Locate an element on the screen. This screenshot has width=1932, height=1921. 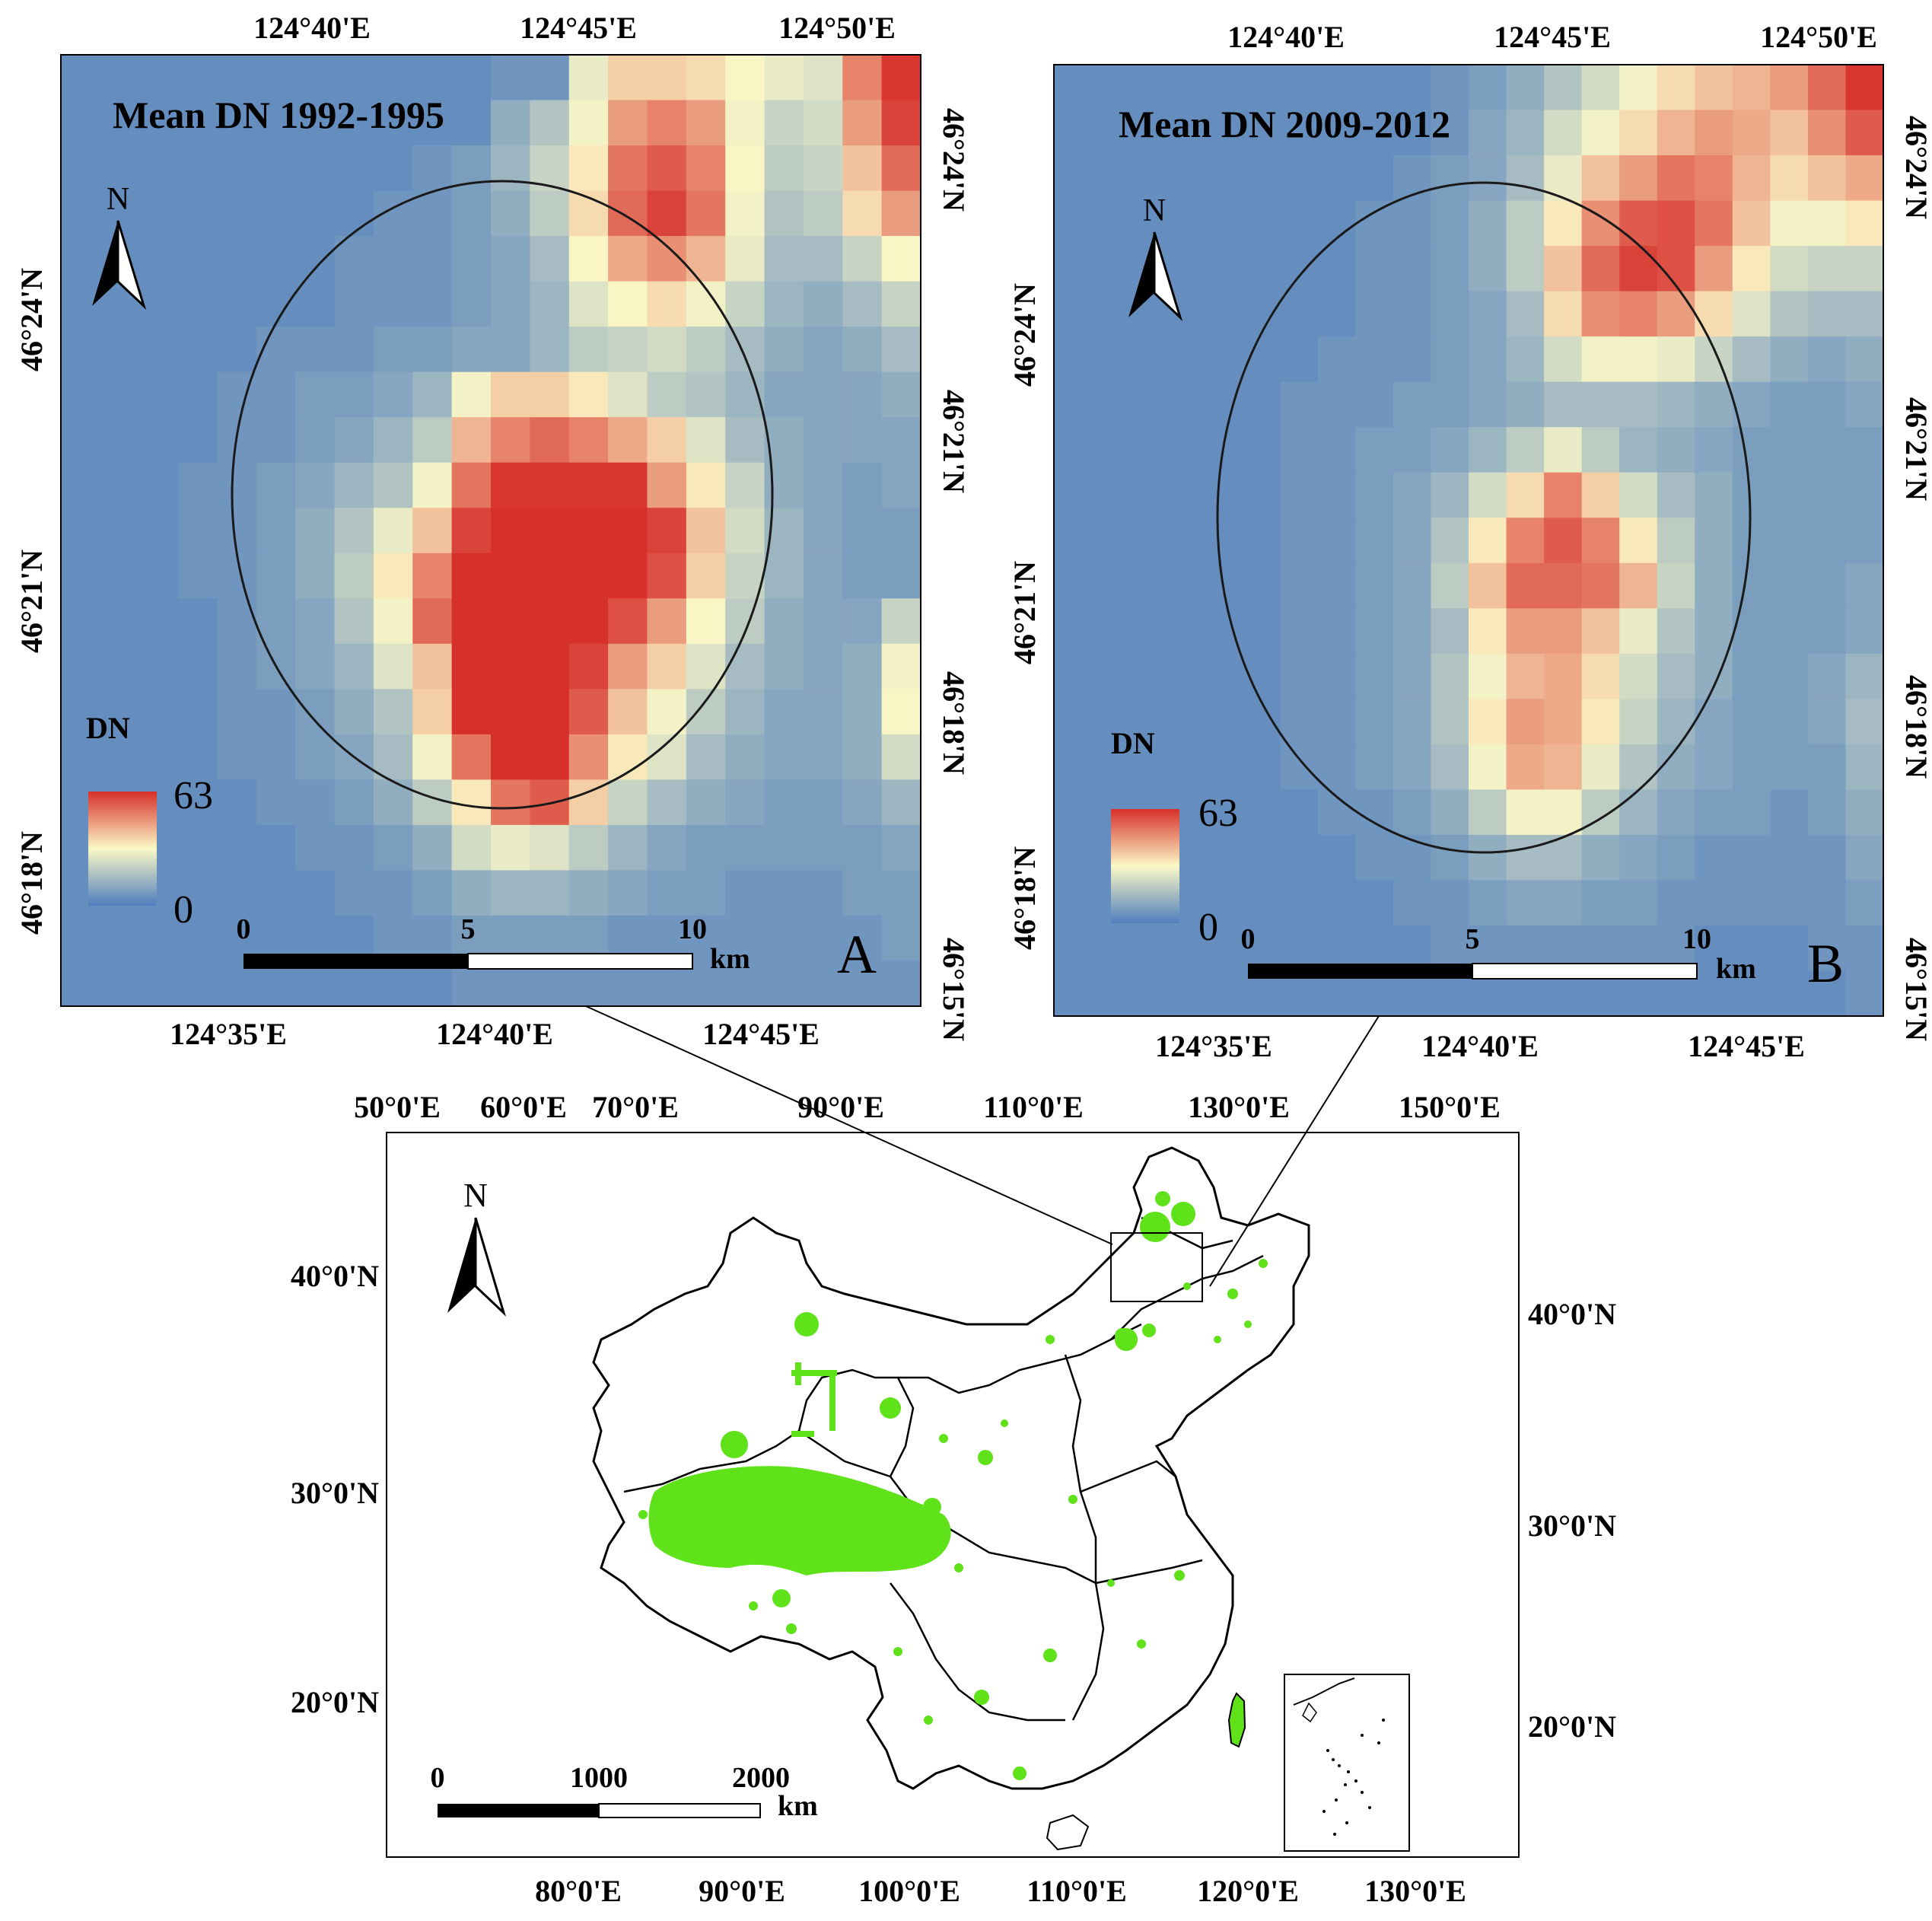
legend-min: 0 is located at coordinates (1208, 927).